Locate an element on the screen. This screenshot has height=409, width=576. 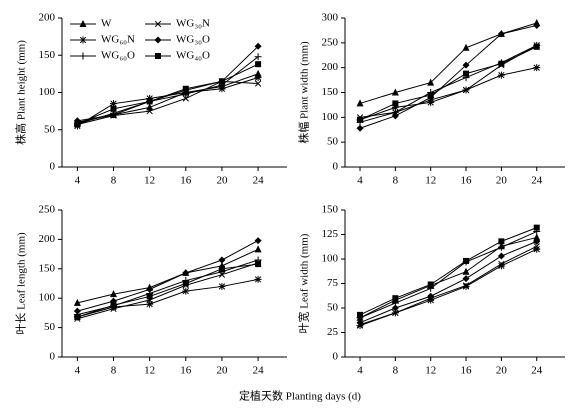
y-tick-label: 25 is located at coordinates (333, 332).